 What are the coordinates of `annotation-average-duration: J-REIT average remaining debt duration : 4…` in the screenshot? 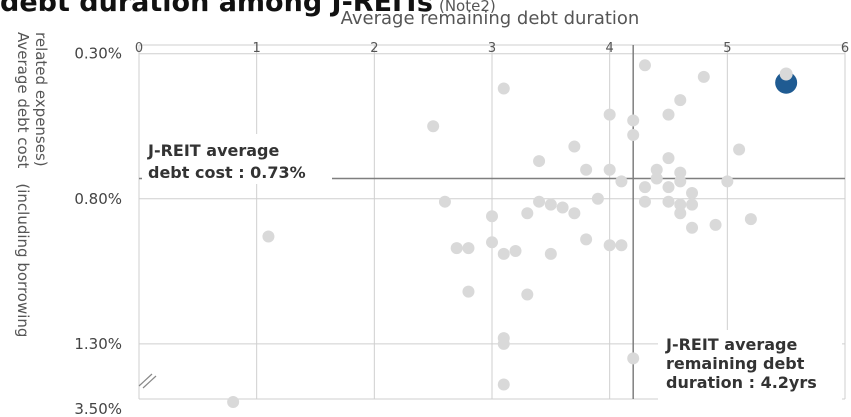 It's located at (741, 363).